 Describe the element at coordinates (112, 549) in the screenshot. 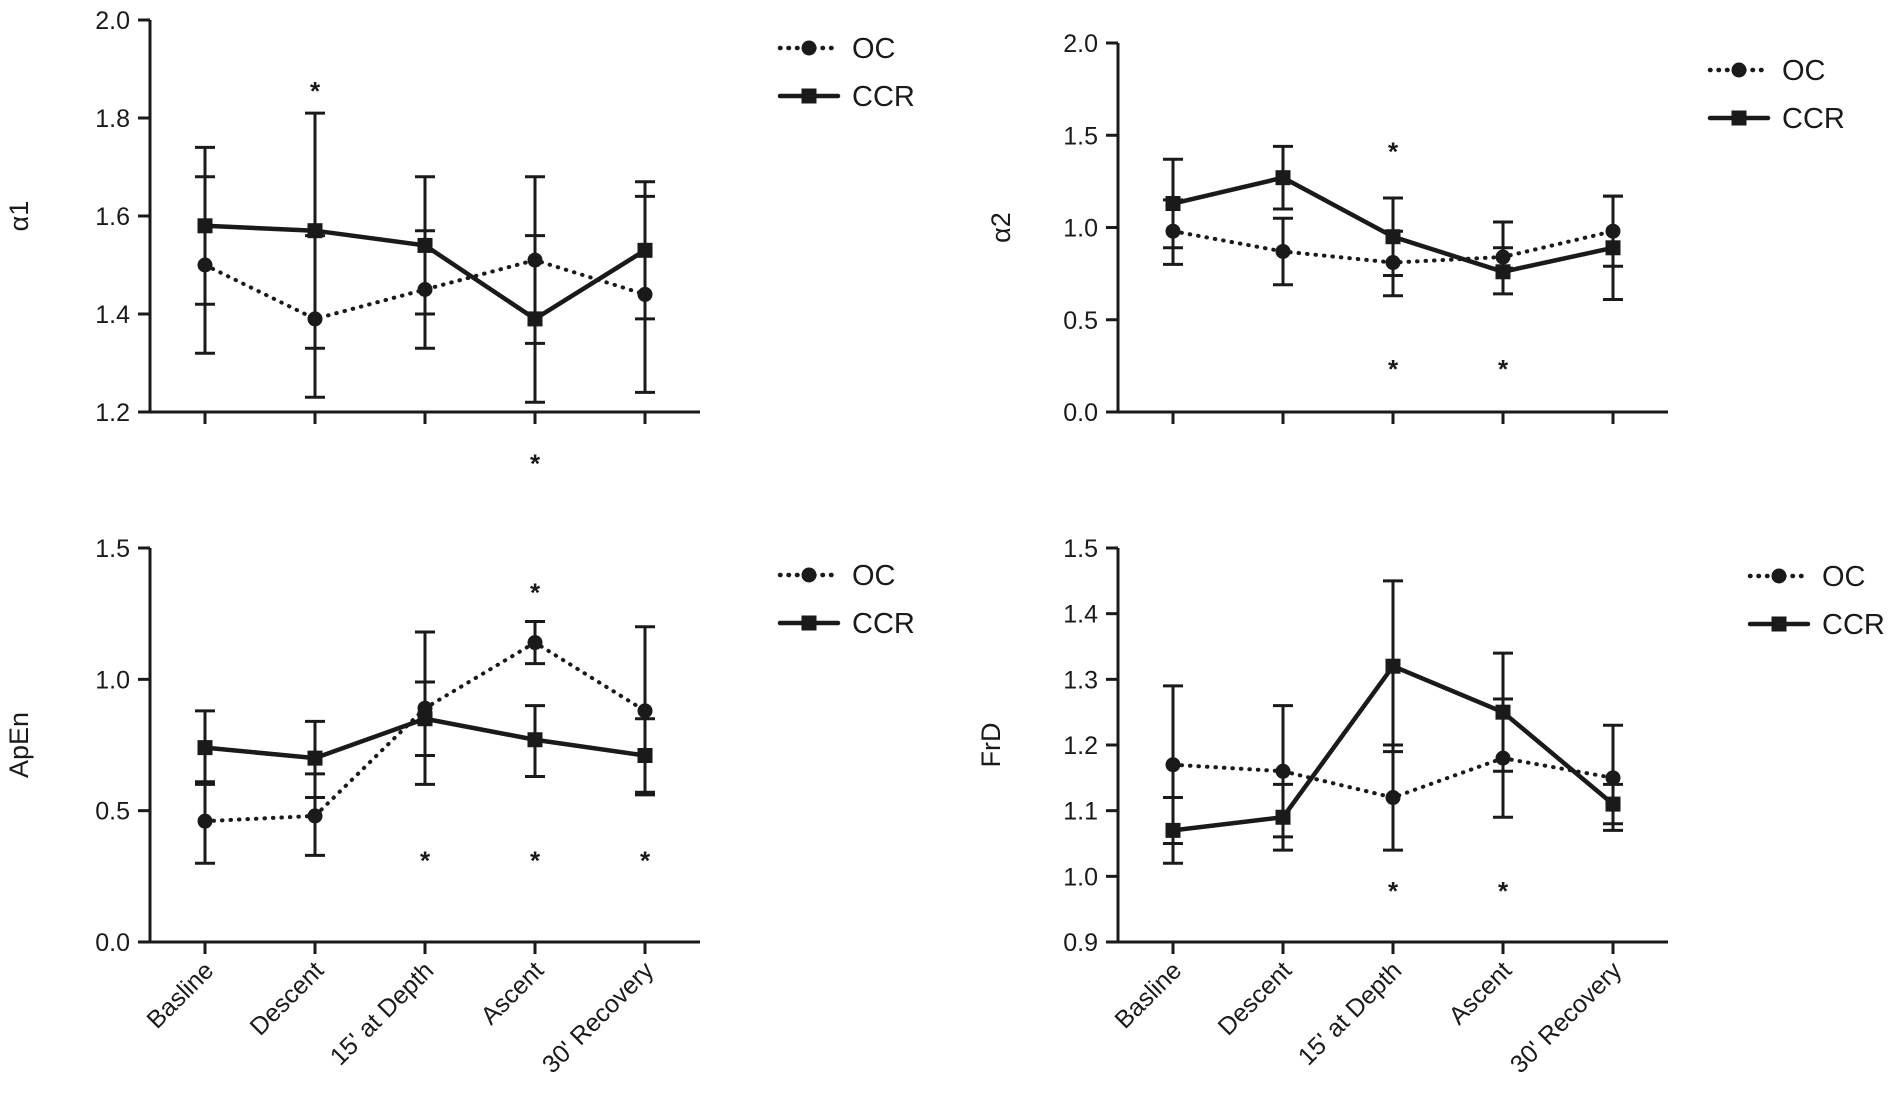

I see `apen-ytick-label: 1.5` at that location.